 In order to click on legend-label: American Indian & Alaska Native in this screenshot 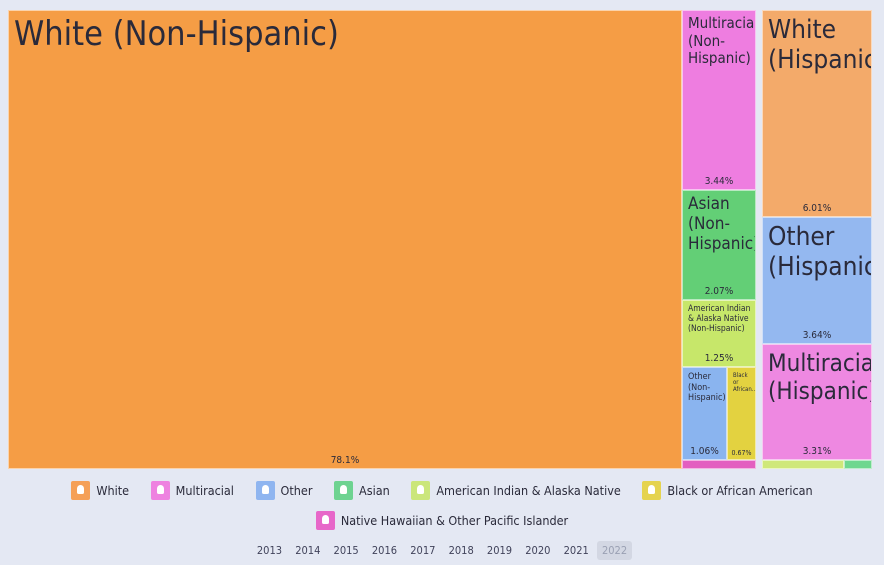, I will do `click(528, 490)`.